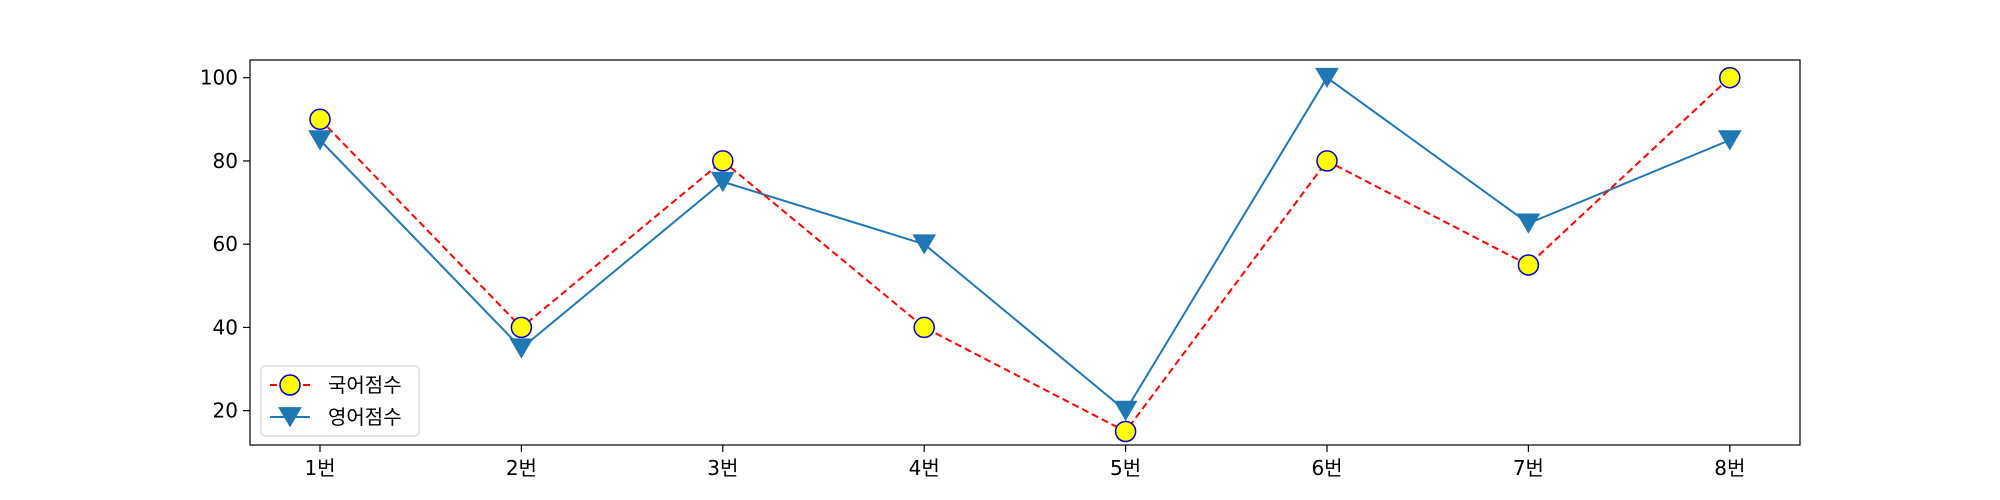 This screenshot has height=500, width=2000. Describe the element at coordinates (1326, 468) in the screenshot. I see `x-tick-label: 6번` at that location.